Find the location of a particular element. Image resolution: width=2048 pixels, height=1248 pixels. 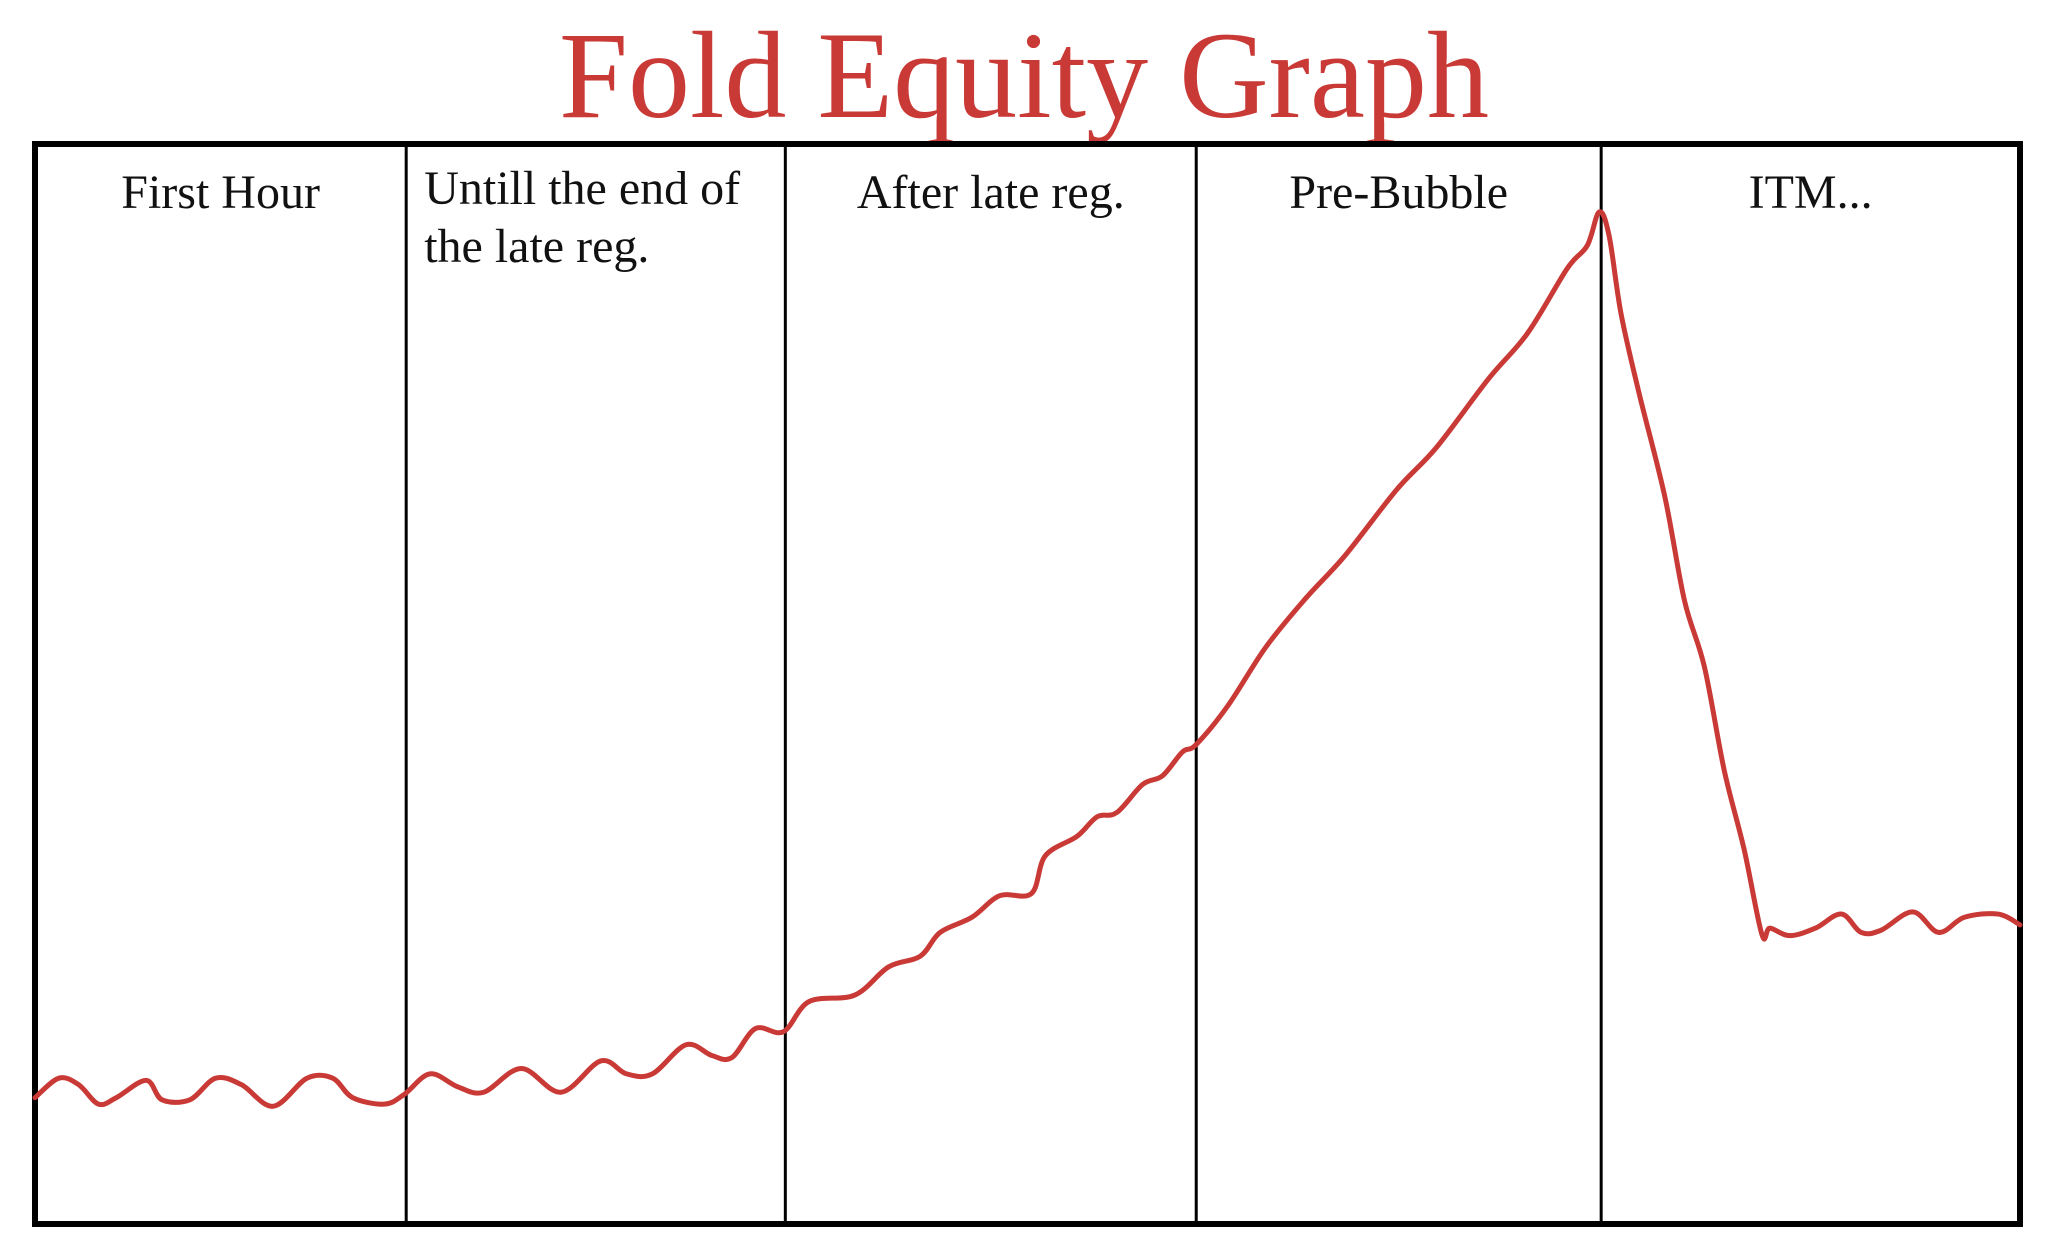

phase-label: After late reg. is located at coordinates (990, 192).